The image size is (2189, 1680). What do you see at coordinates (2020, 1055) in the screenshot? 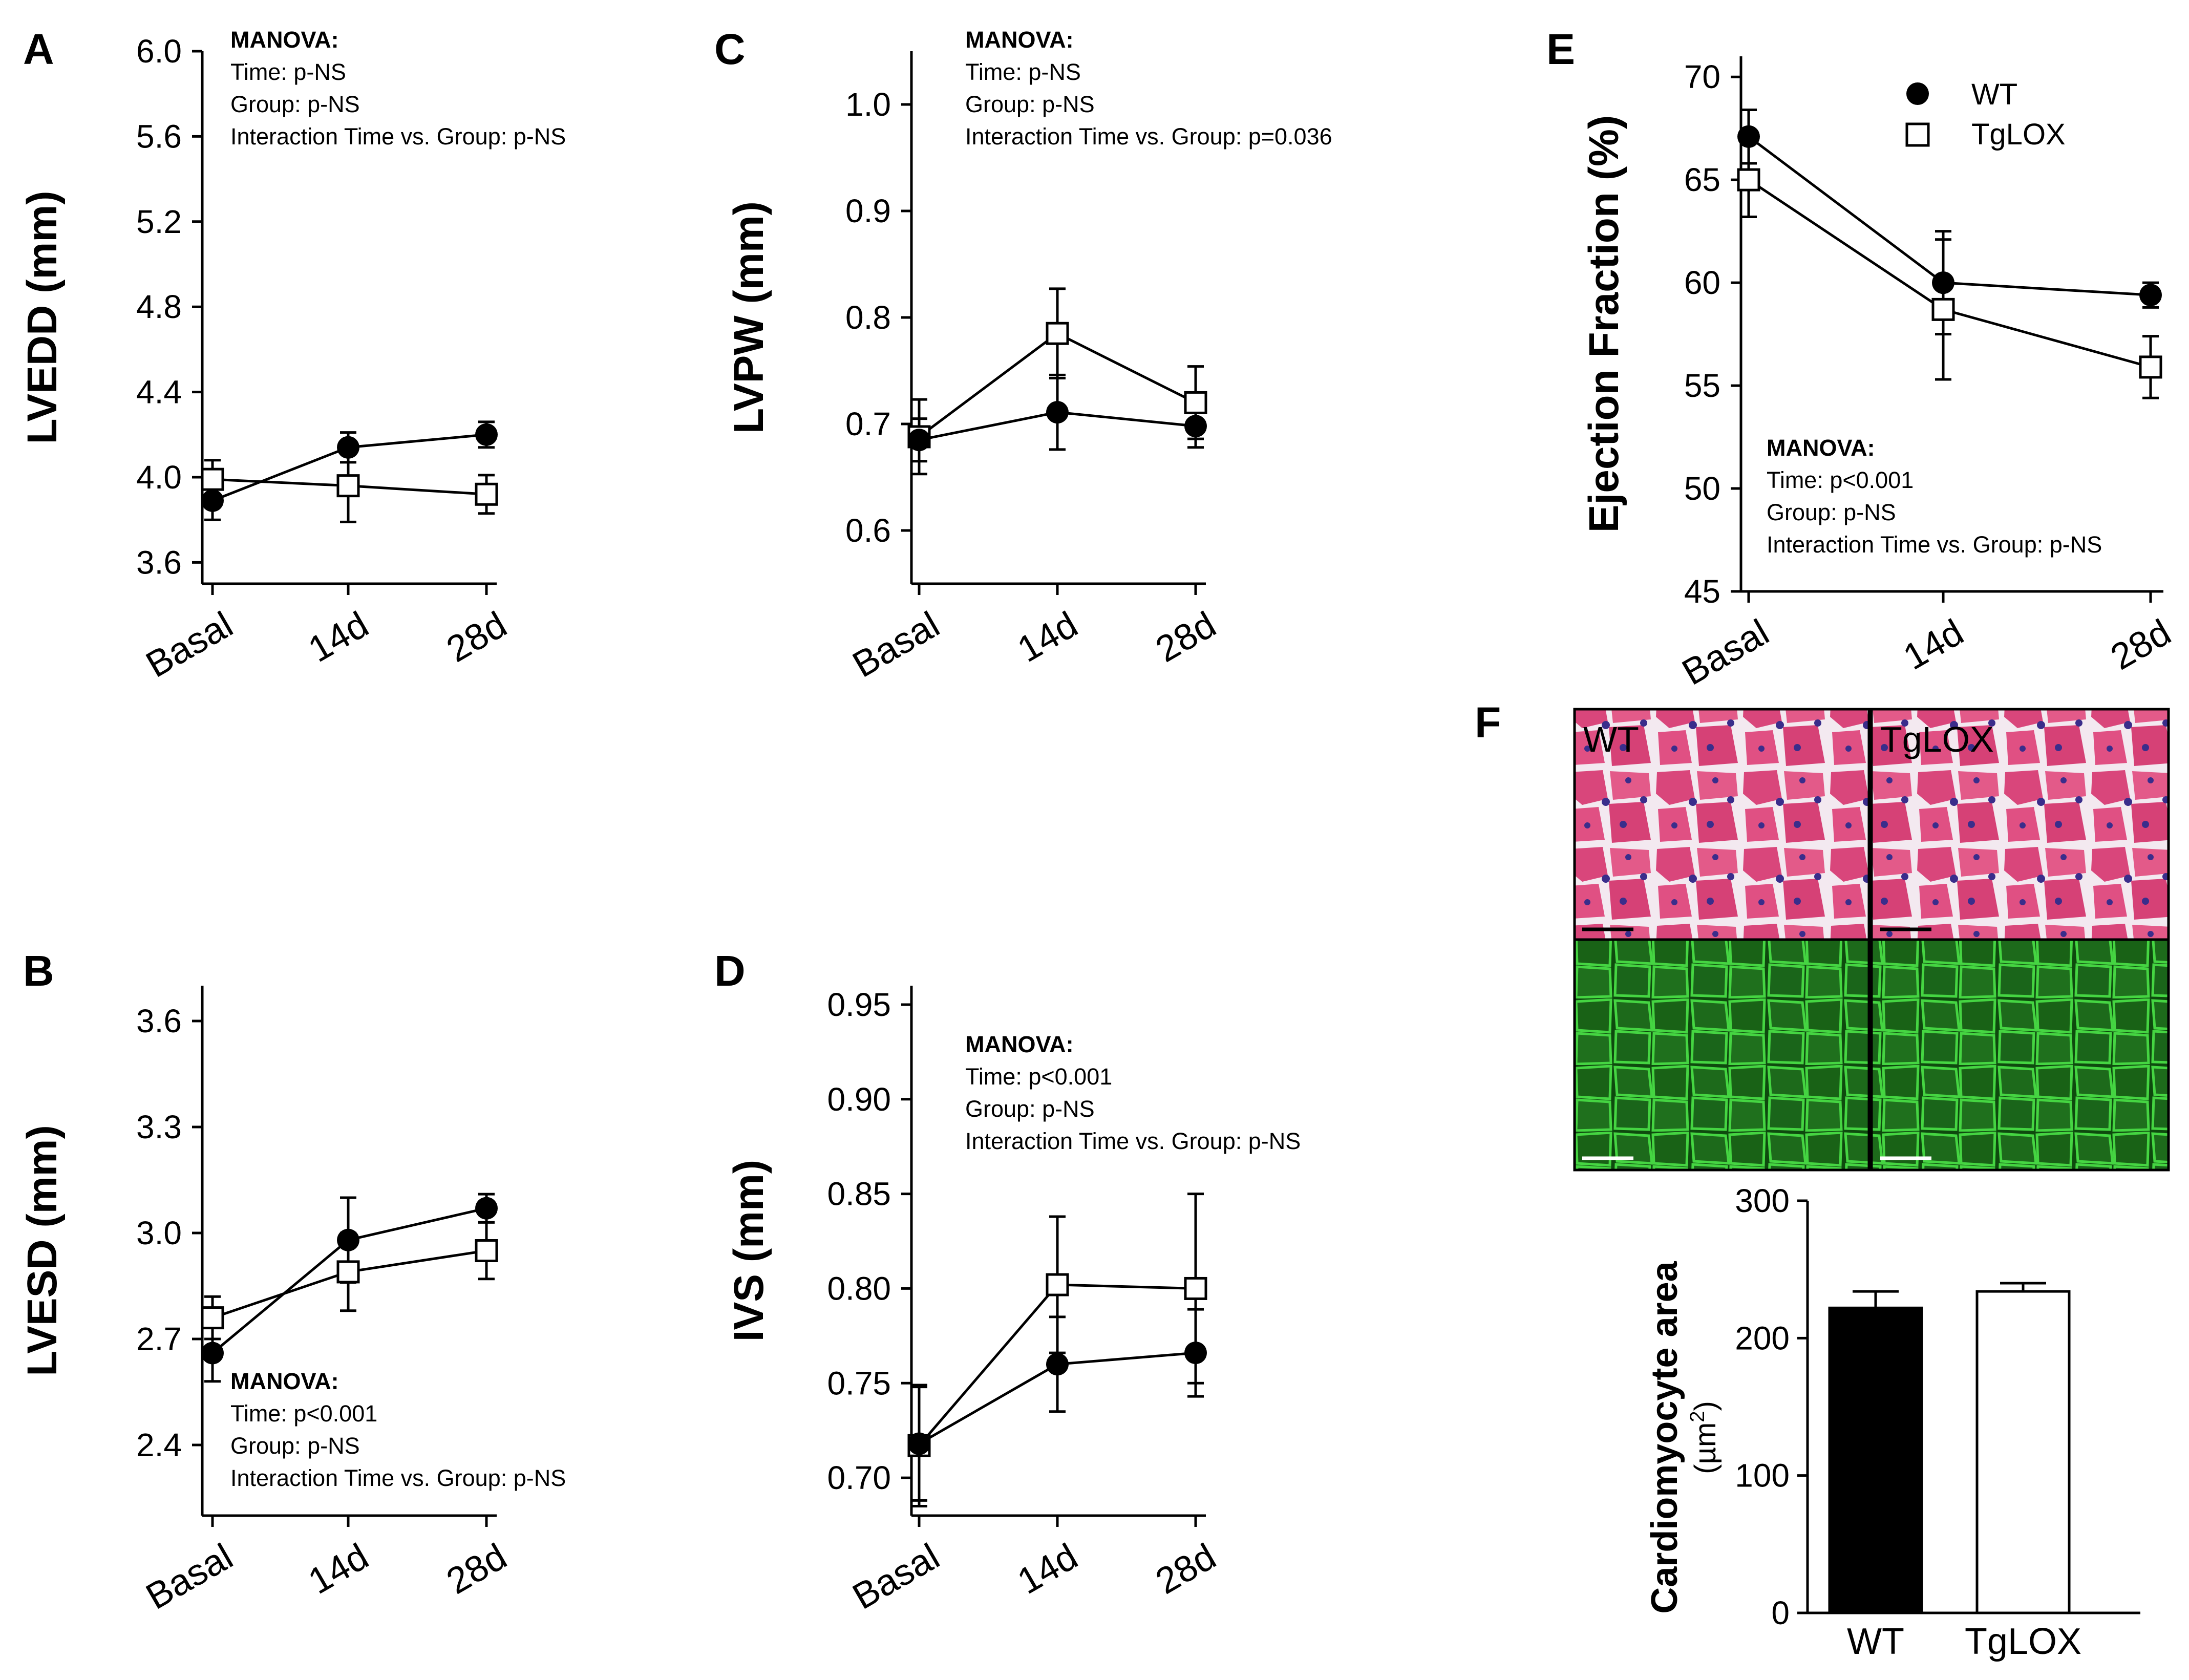
I see `wga-image-tglox` at bounding box center [2020, 1055].